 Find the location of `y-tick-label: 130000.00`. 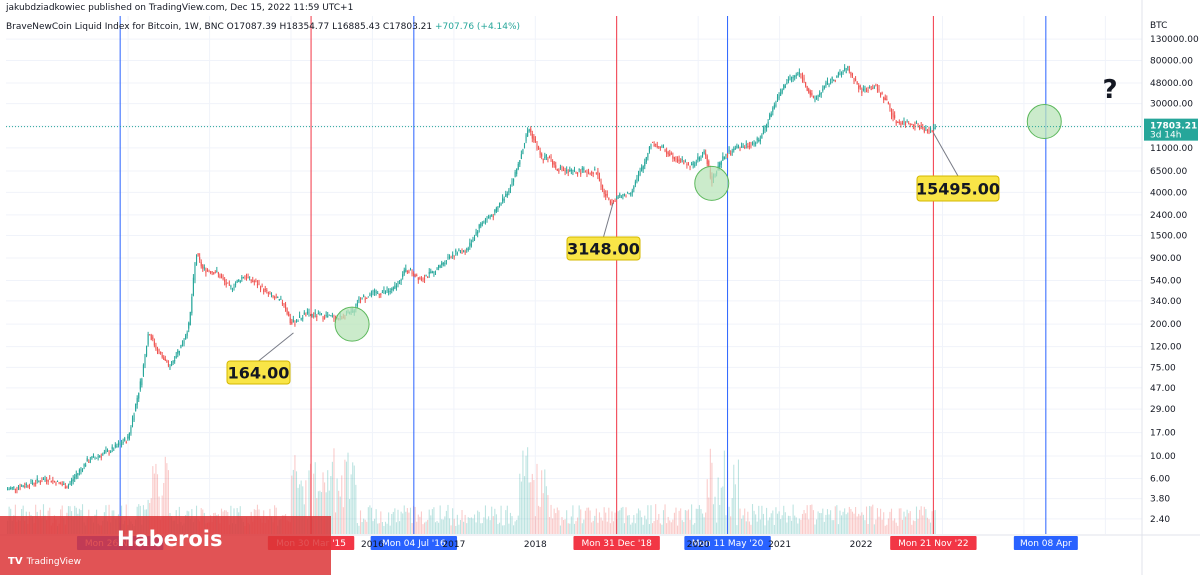

y-tick-label: 130000.00 is located at coordinates (1174, 40).